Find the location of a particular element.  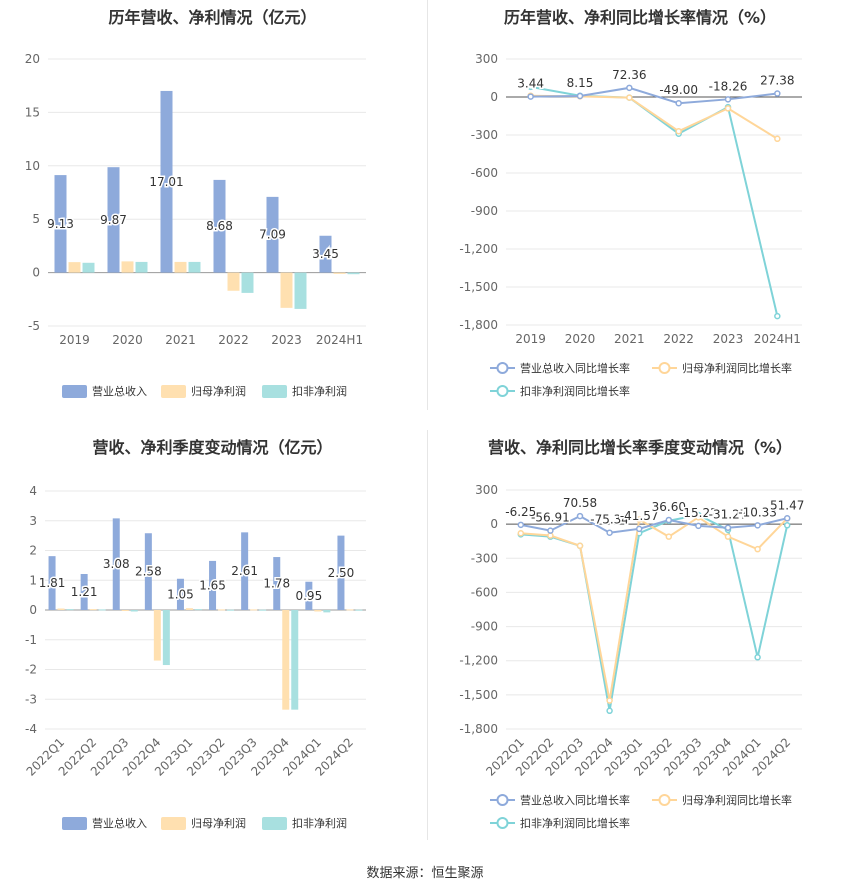

data-label: -56.91 is located at coordinates (550, 518).